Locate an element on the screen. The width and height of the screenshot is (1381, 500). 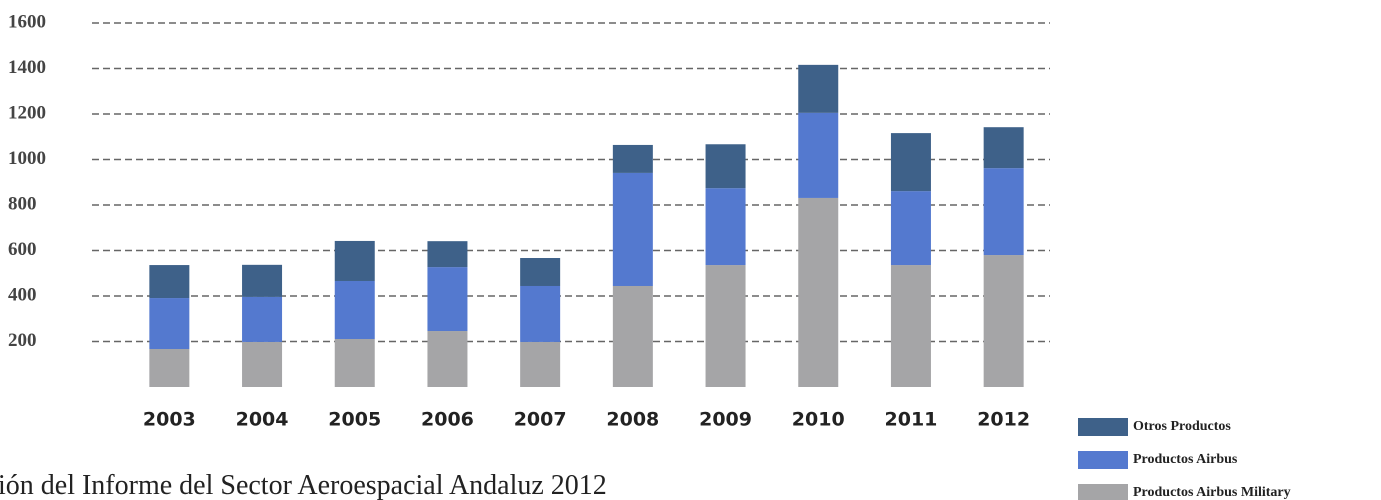
x-tick-label: 2007 is located at coordinates (540, 420).